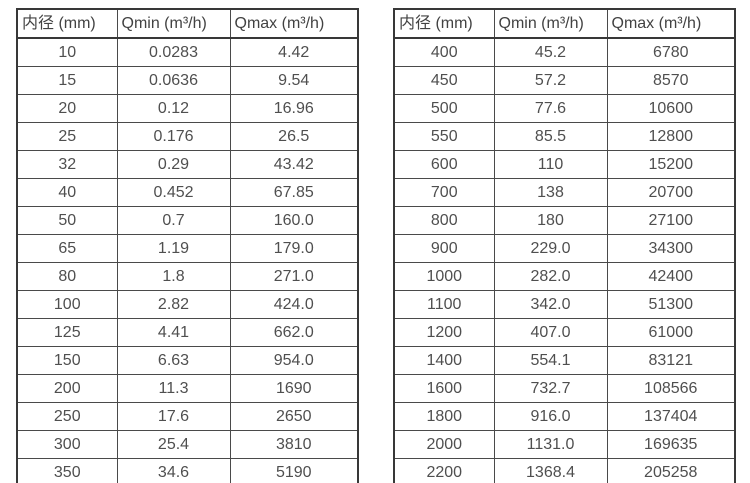 This screenshot has height=483, width=750. What do you see at coordinates (173, 192) in the screenshot?
I see `qmin-cell: 0.452` at bounding box center [173, 192].